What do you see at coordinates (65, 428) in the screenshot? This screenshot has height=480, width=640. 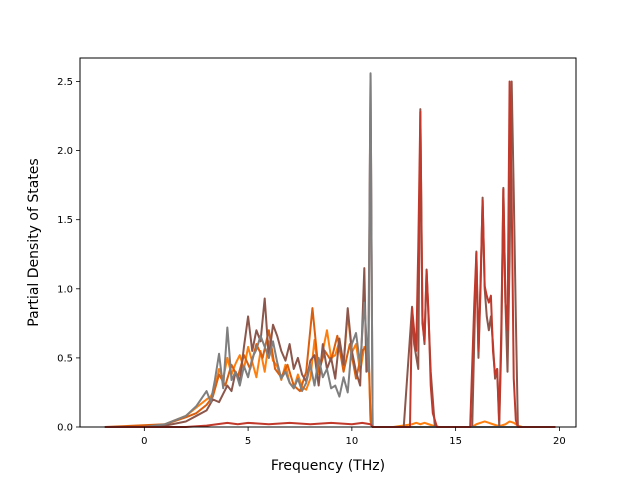 I see `y-tick-label: 0.0` at bounding box center [65, 428].